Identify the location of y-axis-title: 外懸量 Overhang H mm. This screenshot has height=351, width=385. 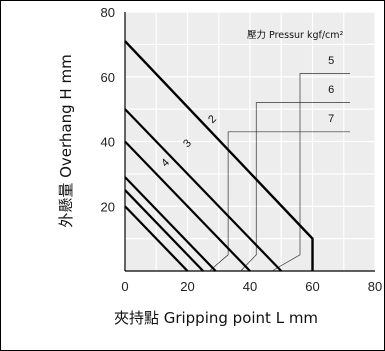
(66, 140).